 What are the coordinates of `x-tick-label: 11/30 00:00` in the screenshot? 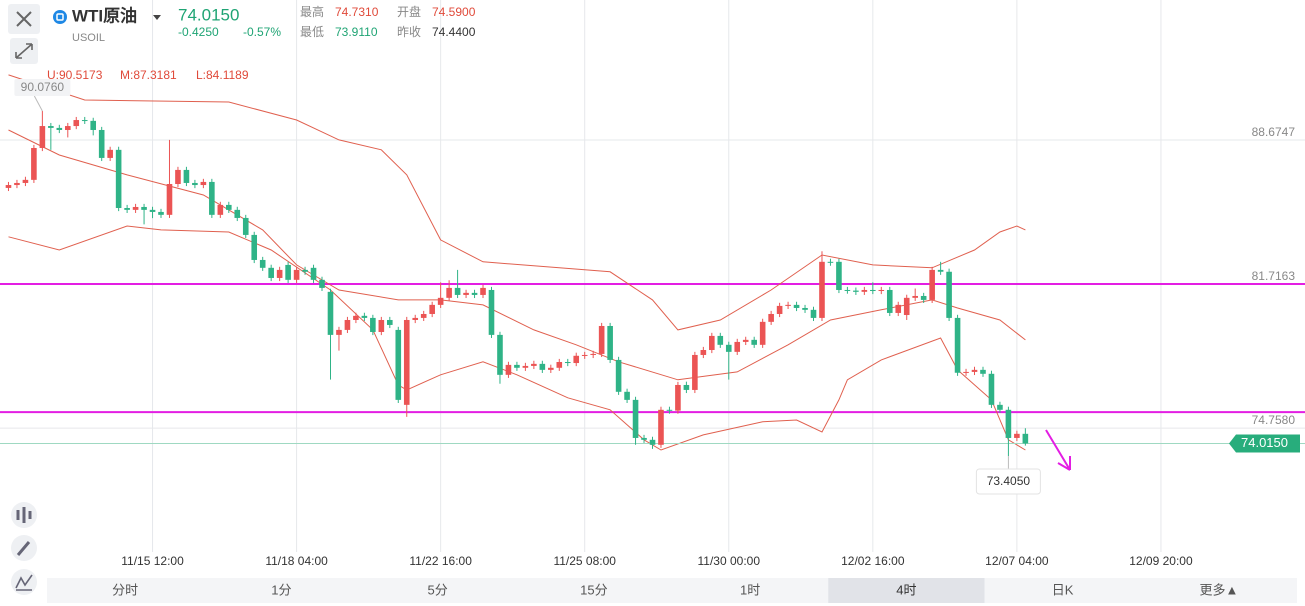 It's located at (729, 561).